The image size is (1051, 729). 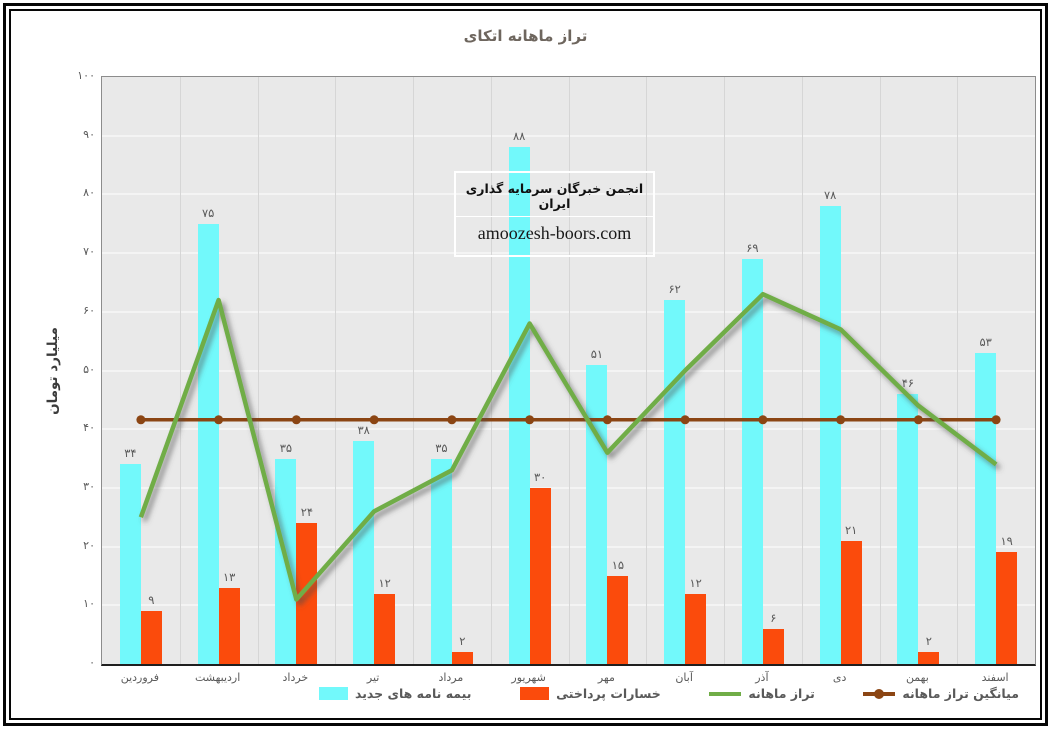 What do you see at coordinates (908, 382) in the screenshot?
I see `bar-value-label: ۴۶` at bounding box center [908, 382].